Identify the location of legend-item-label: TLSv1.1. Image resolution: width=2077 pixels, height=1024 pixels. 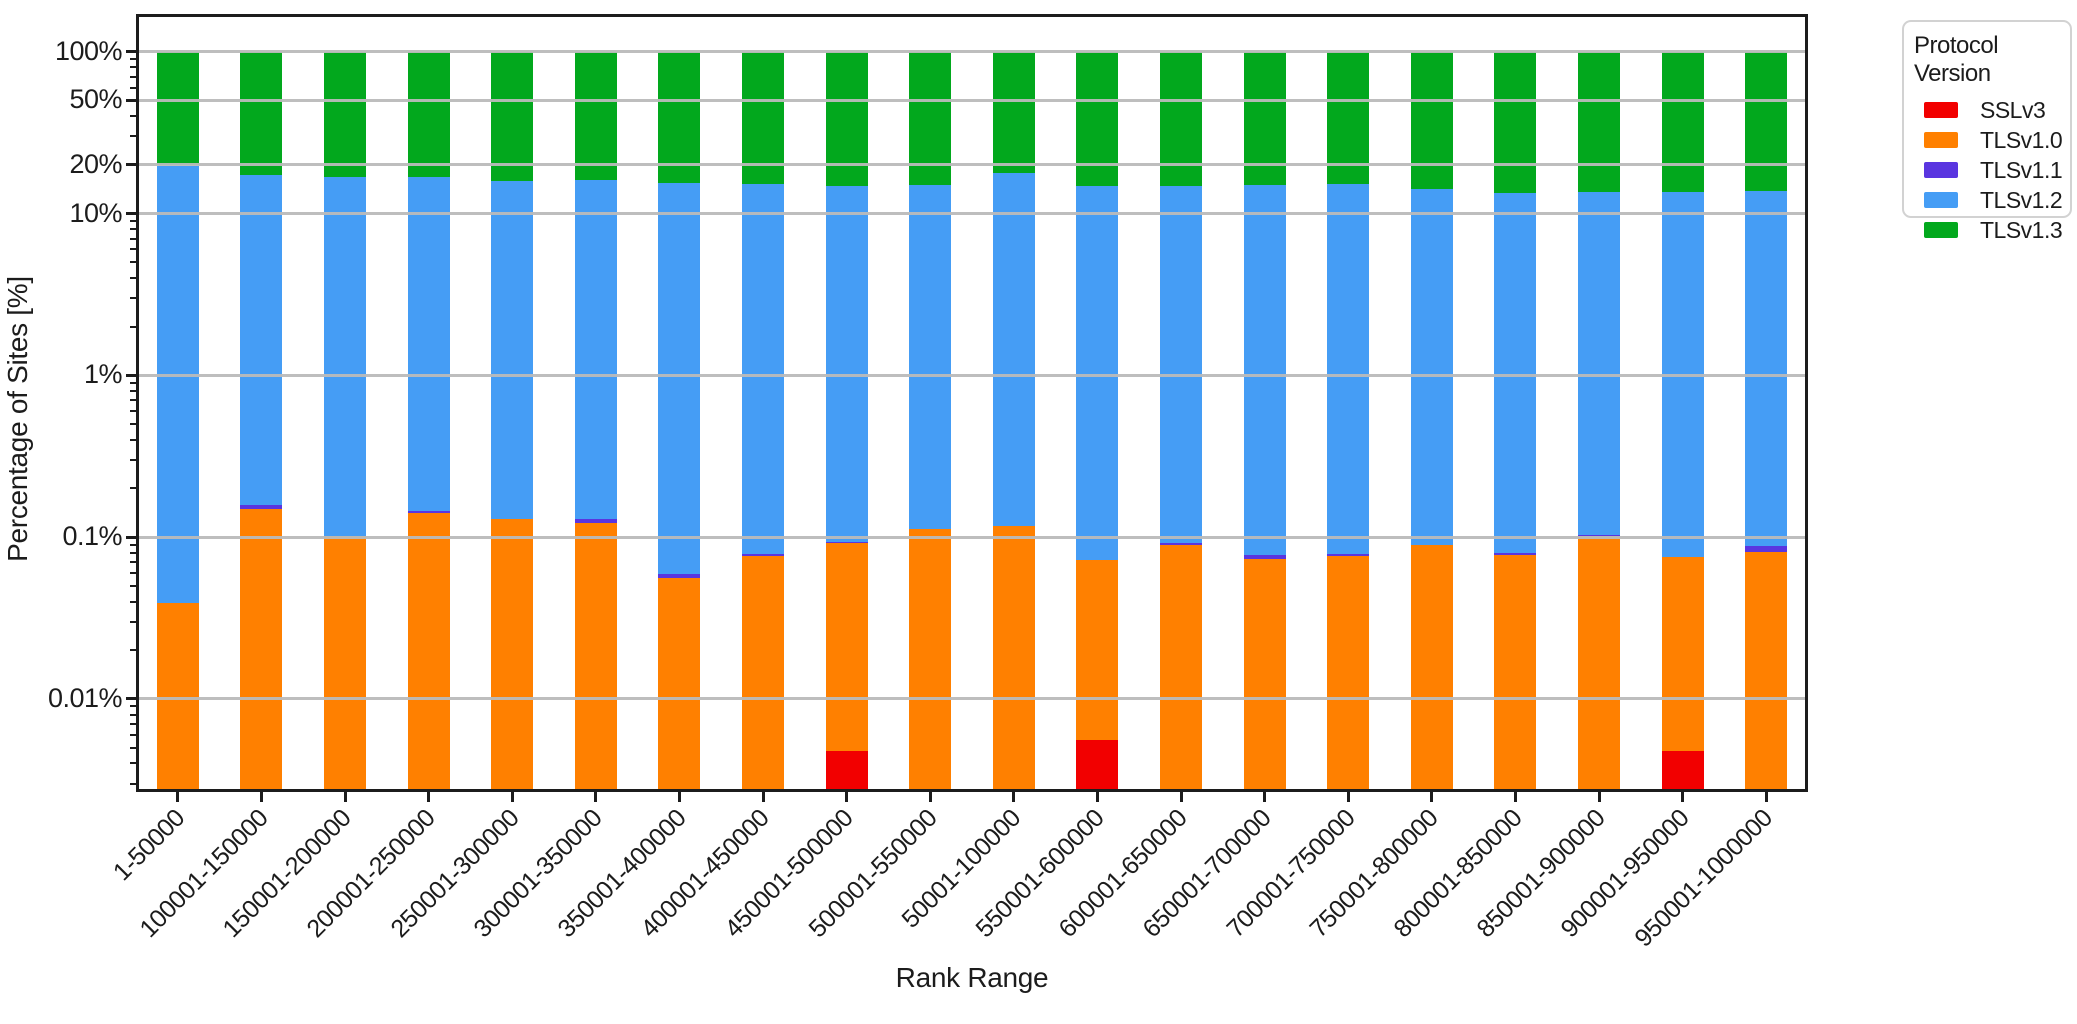
(2021, 169).